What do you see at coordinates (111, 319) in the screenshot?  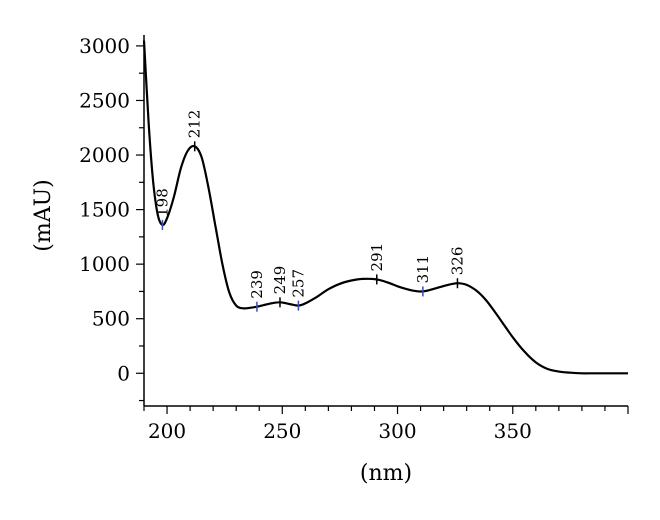 I see `y-tick-label: 500` at bounding box center [111, 319].